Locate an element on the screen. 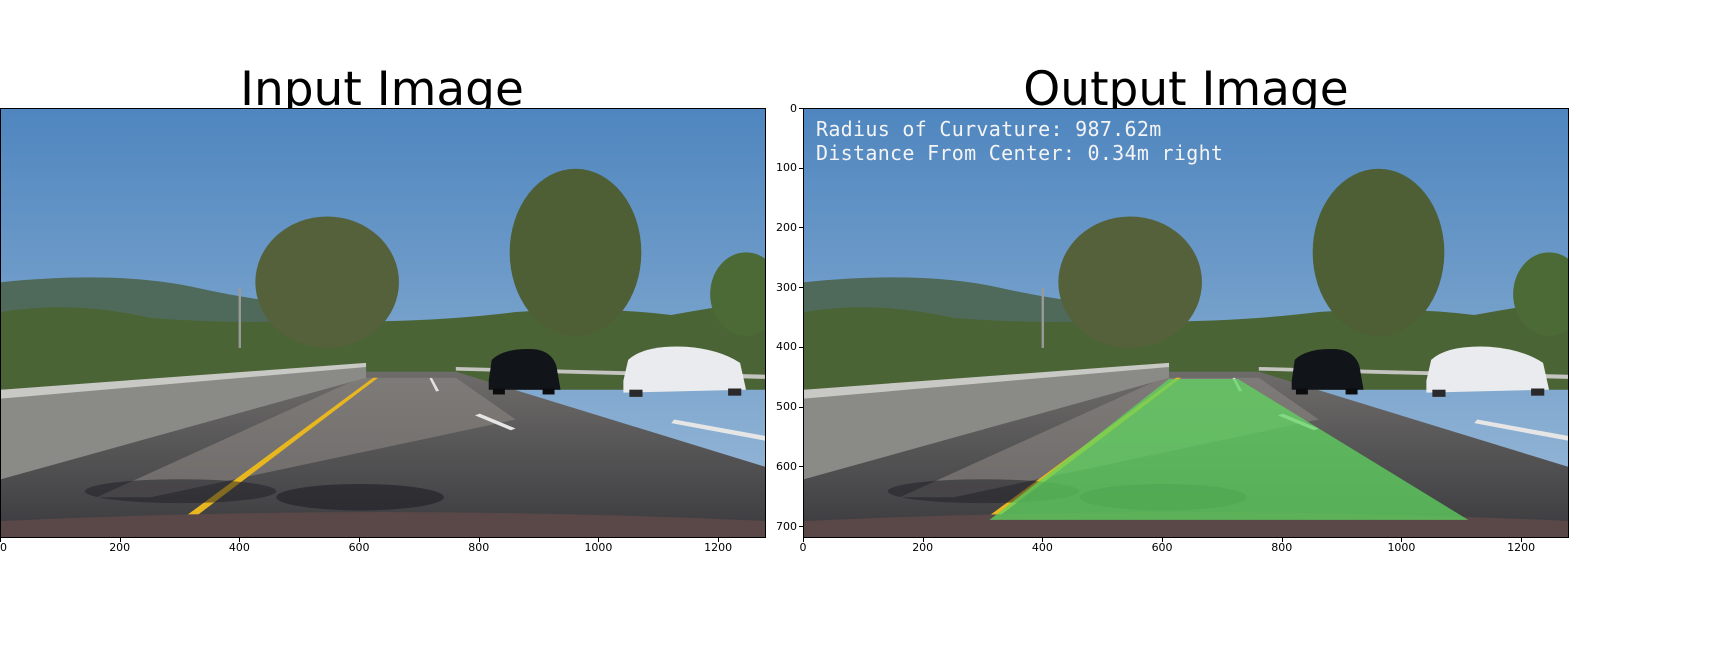  output-ytick-label: 100 is located at coordinates (786, 168).